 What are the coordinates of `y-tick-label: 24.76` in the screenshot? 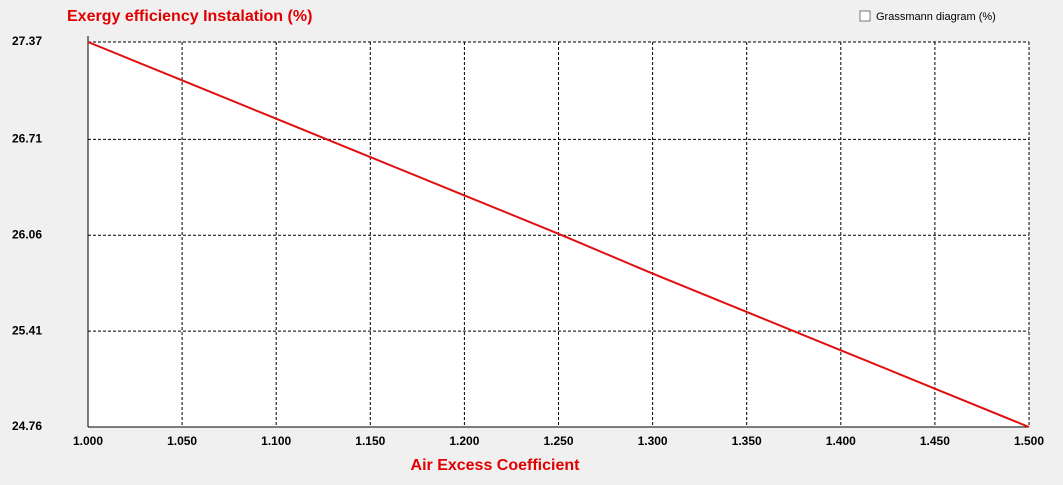 It's located at (27, 426).